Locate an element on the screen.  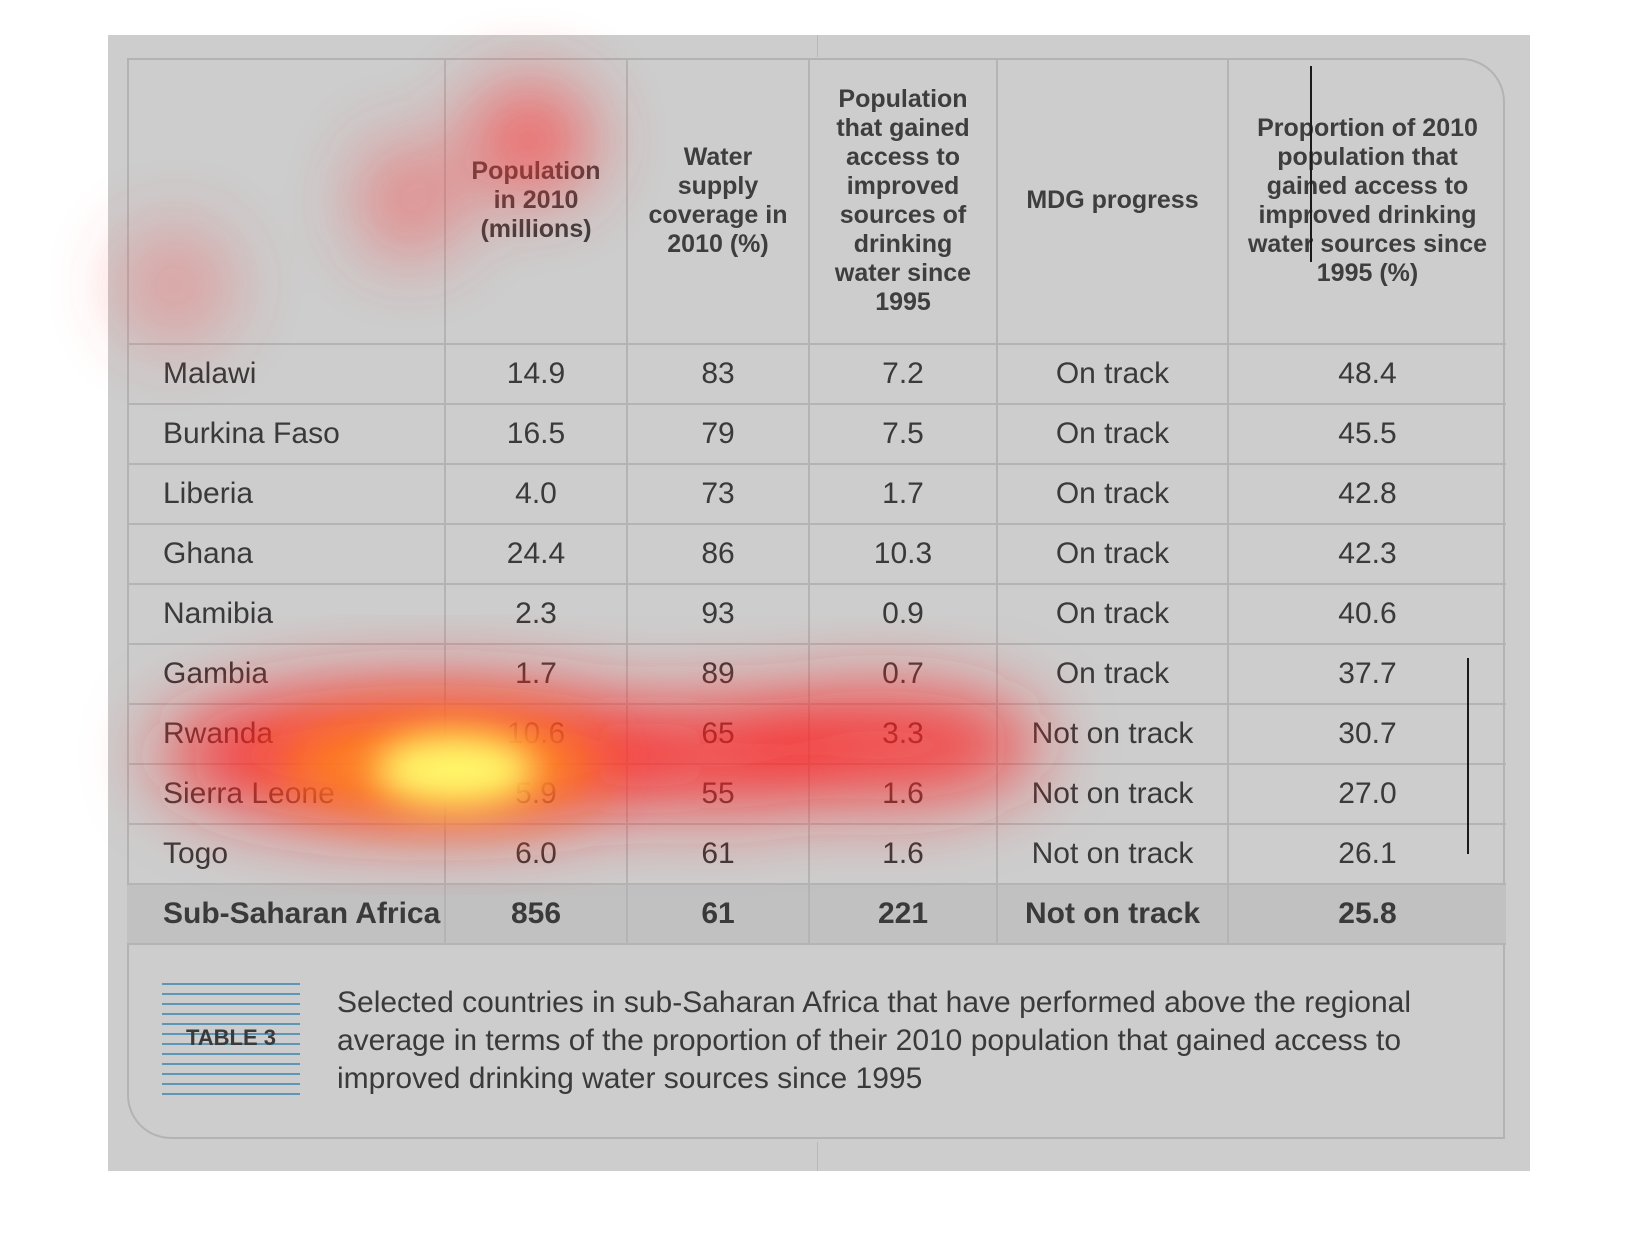
cell-population: 4.0 is located at coordinates (536, 494).